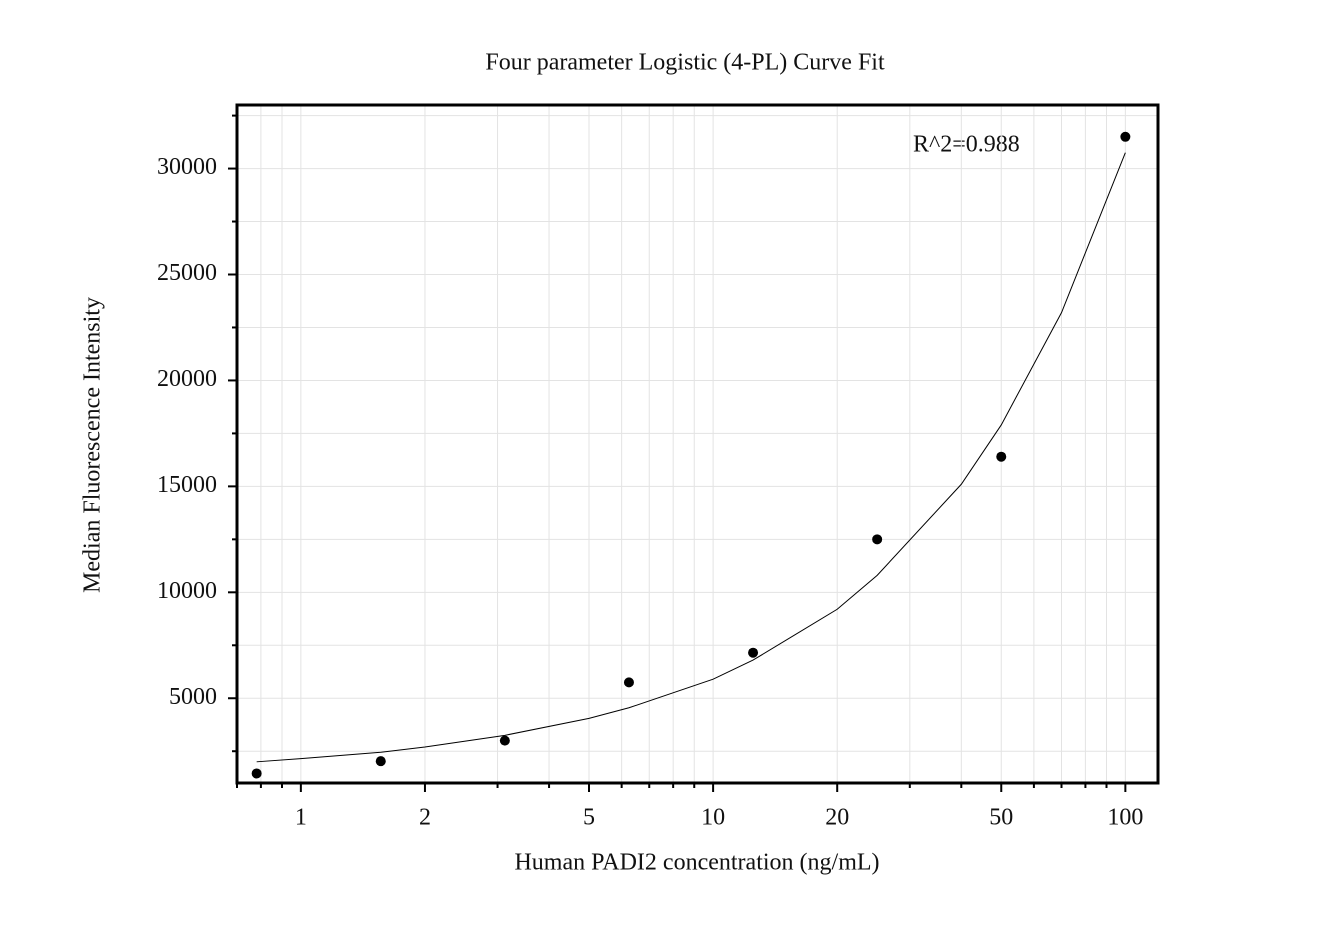 This screenshot has height=938, width=1337. Describe the element at coordinates (193, 697) in the screenshot. I see `y-tick-label: 5000` at that location.